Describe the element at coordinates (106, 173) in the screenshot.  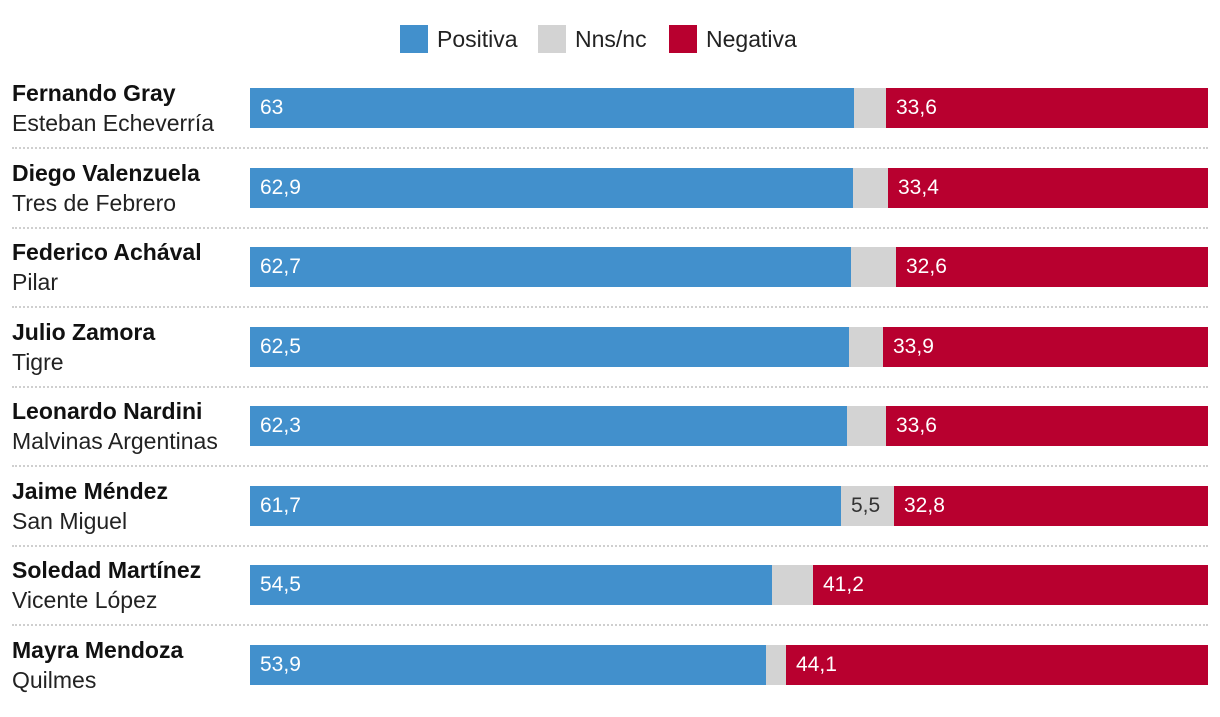
I see `row-name: Diego Valenzuela` at that location.